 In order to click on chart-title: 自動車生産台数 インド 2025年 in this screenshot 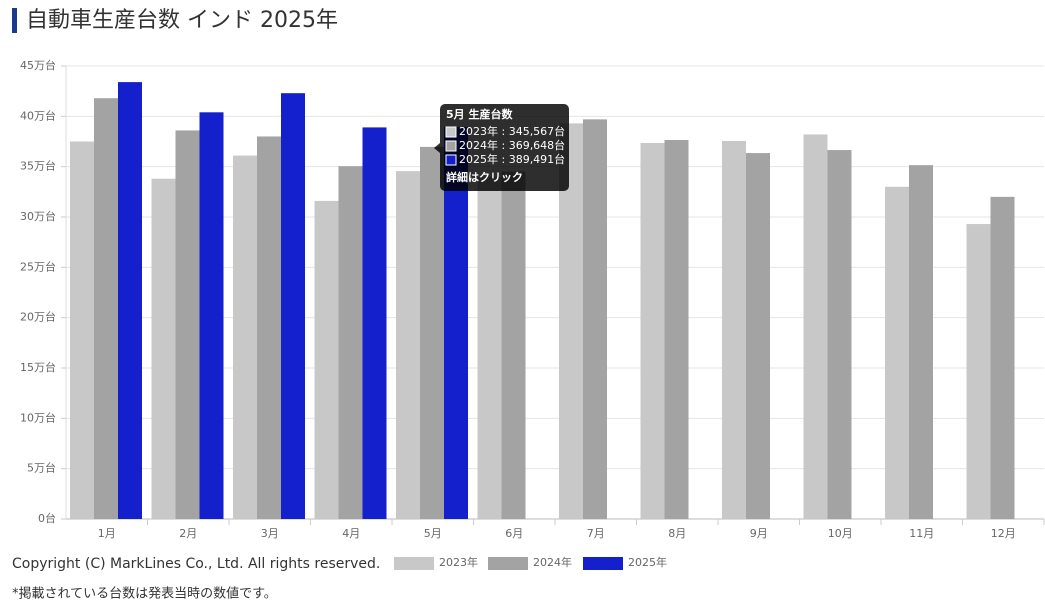, I will do `click(182, 20)`.